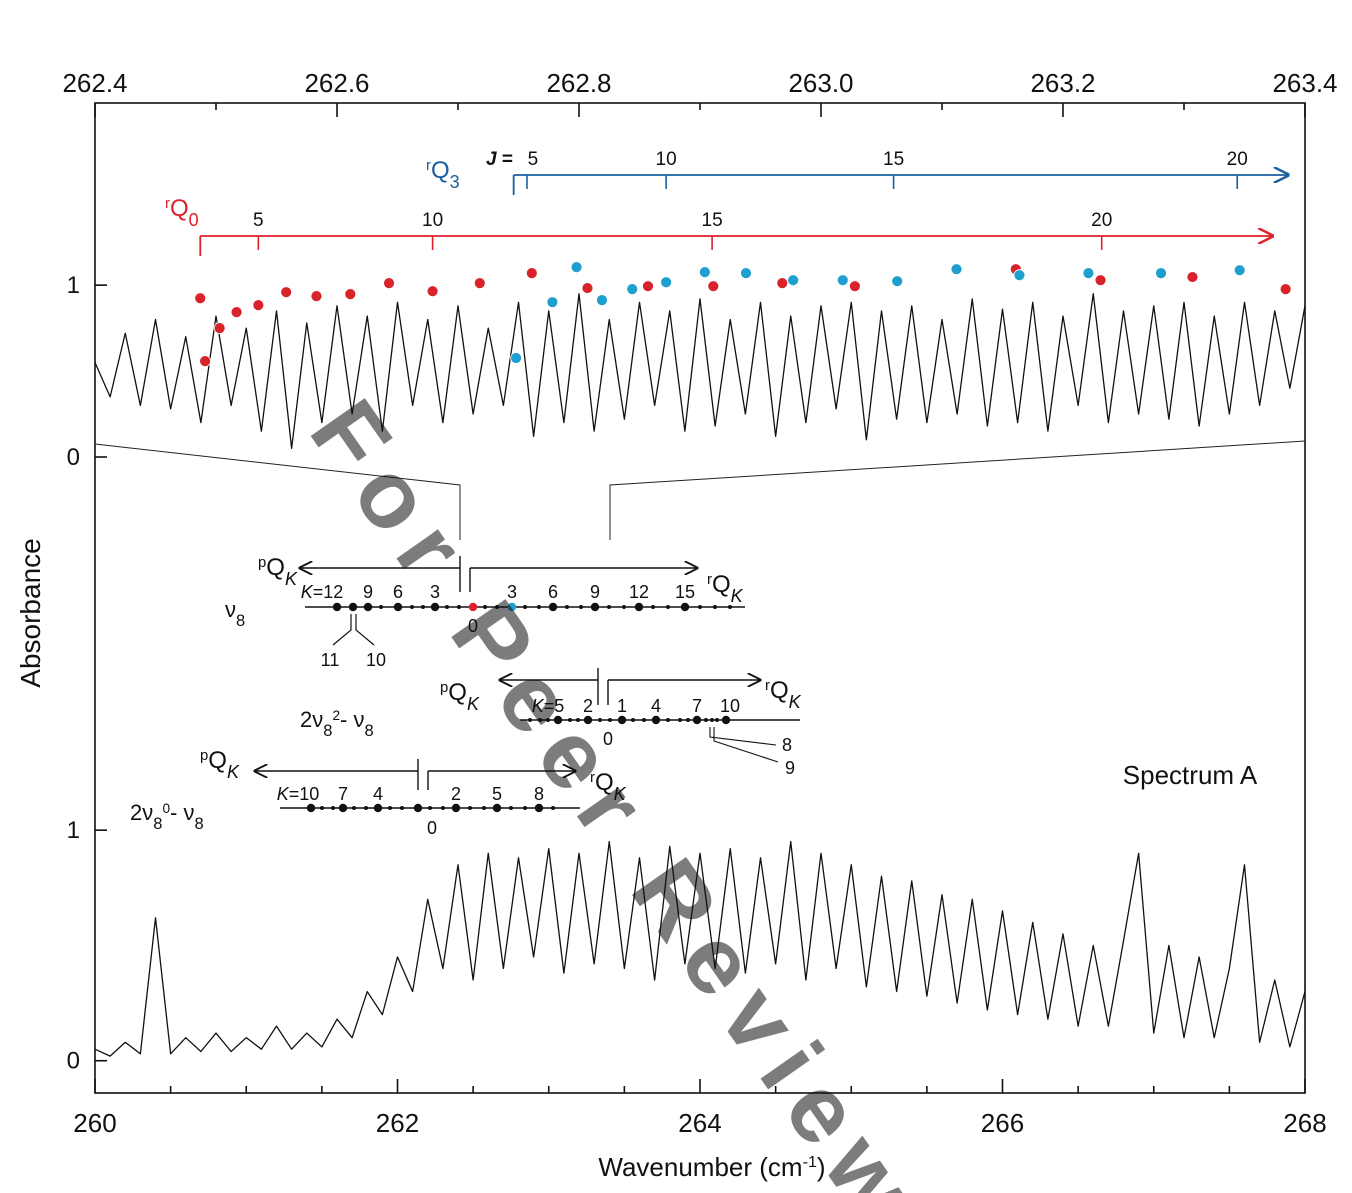 The height and width of the screenshot is (1193, 1352). What do you see at coordinates (378, 794) in the screenshot?
I see `k-label: 4` at bounding box center [378, 794].